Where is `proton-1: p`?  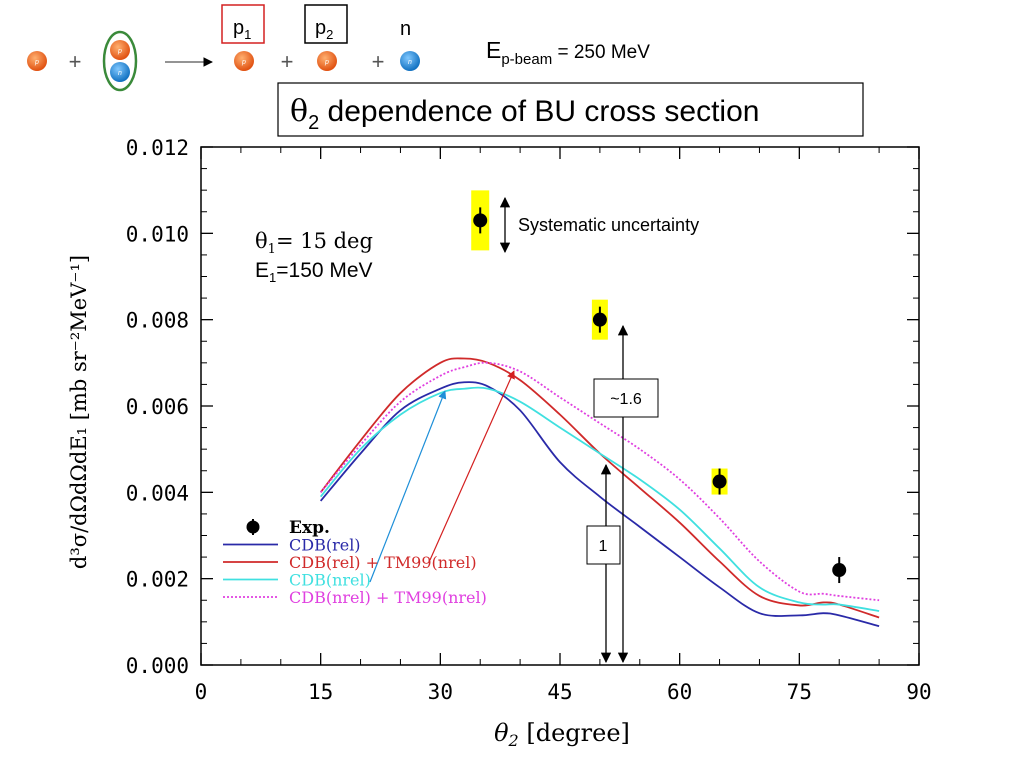
proton-1: p is located at coordinates (244, 61).